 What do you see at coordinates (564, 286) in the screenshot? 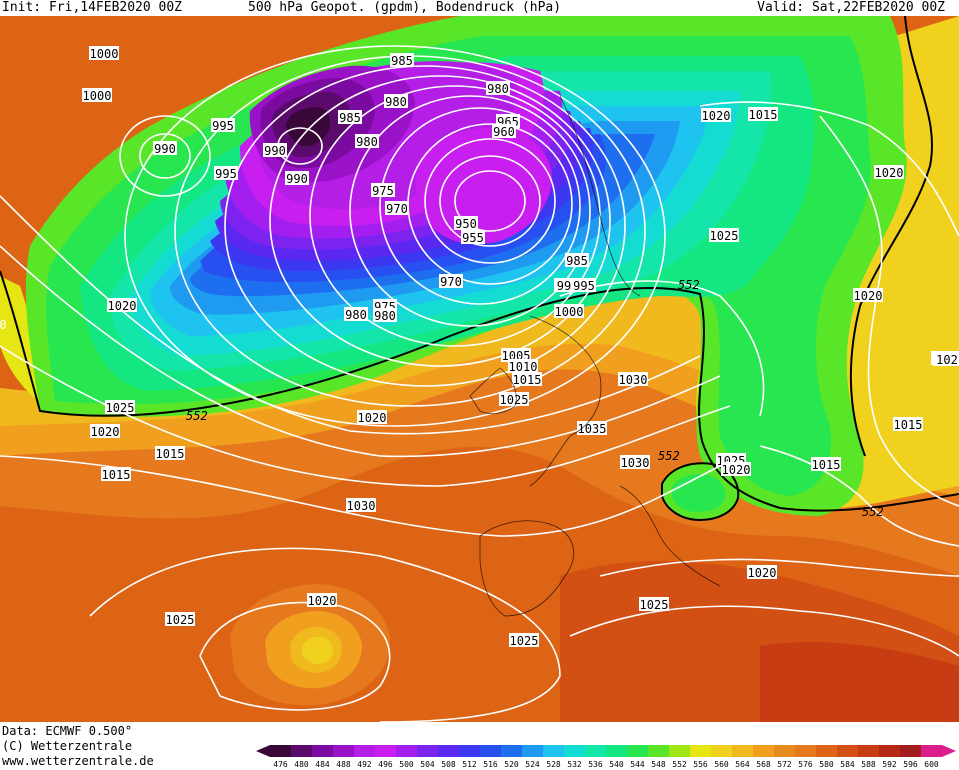
I see `svg-text: 99` at bounding box center [564, 286].